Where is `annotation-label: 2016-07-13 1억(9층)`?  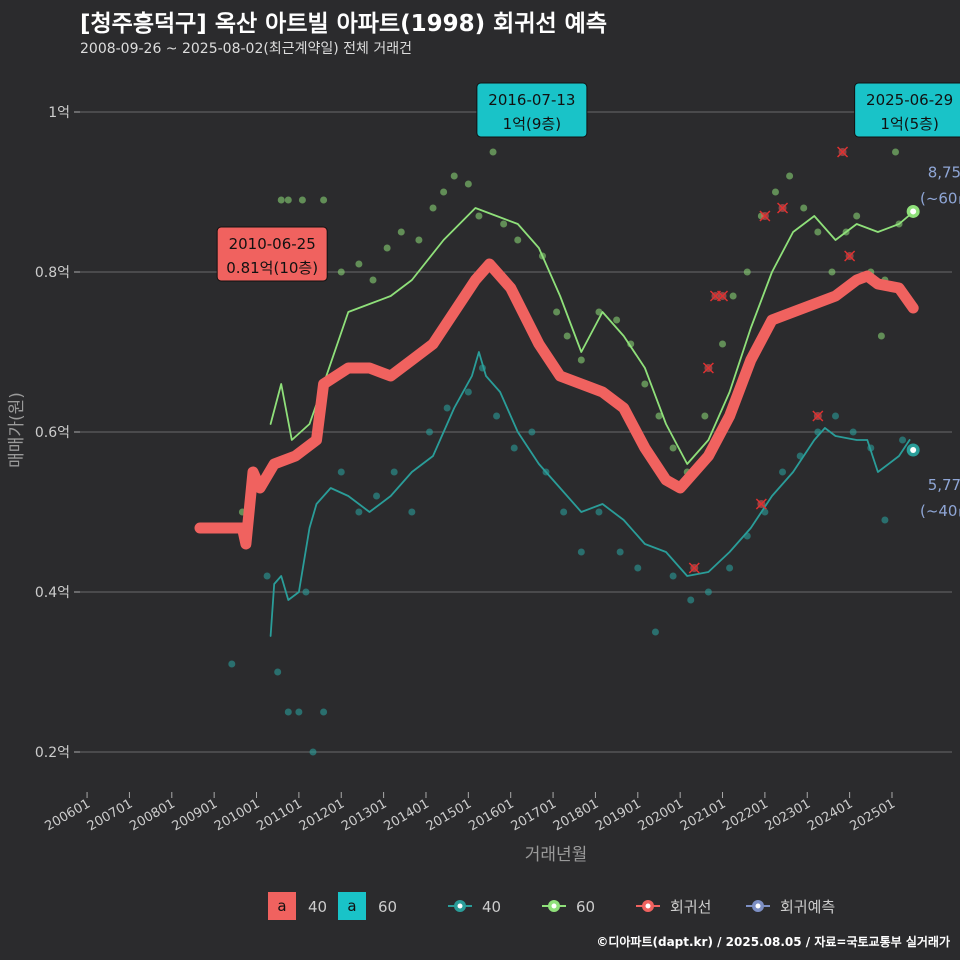
annotation-label: 2016-07-13 1억(9층) is located at coordinates (532, 110).